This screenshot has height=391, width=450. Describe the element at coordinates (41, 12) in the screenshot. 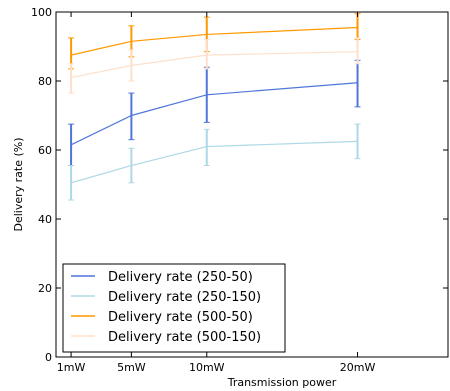

I see `y-tick-label: 100` at that location.